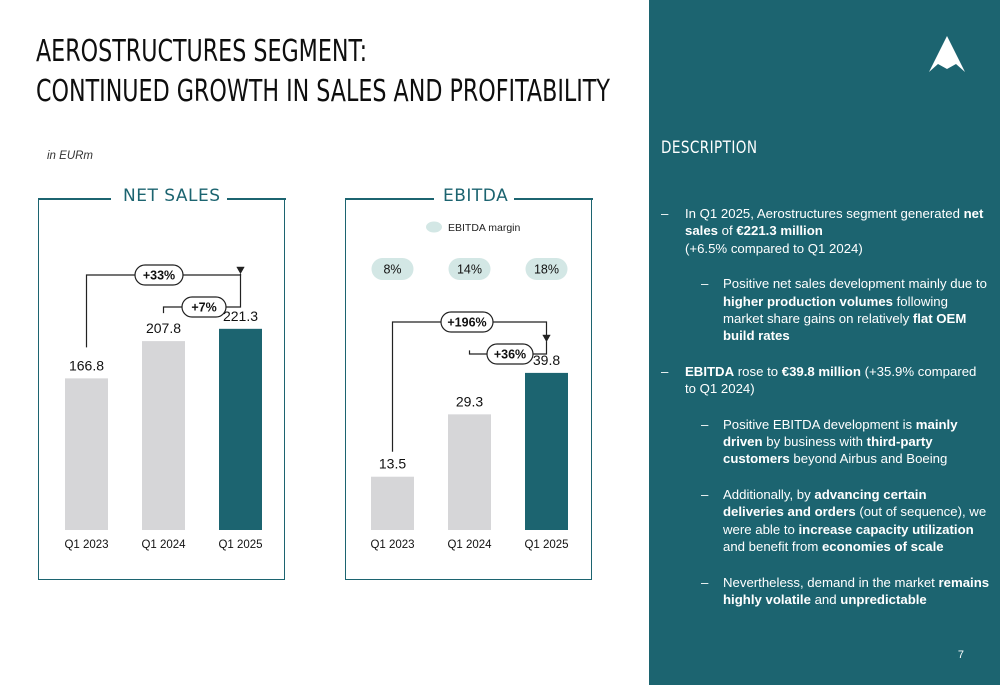 The width and height of the screenshot is (1000, 685). I want to click on net-sales-heading: NET SALES, so click(172, 196).